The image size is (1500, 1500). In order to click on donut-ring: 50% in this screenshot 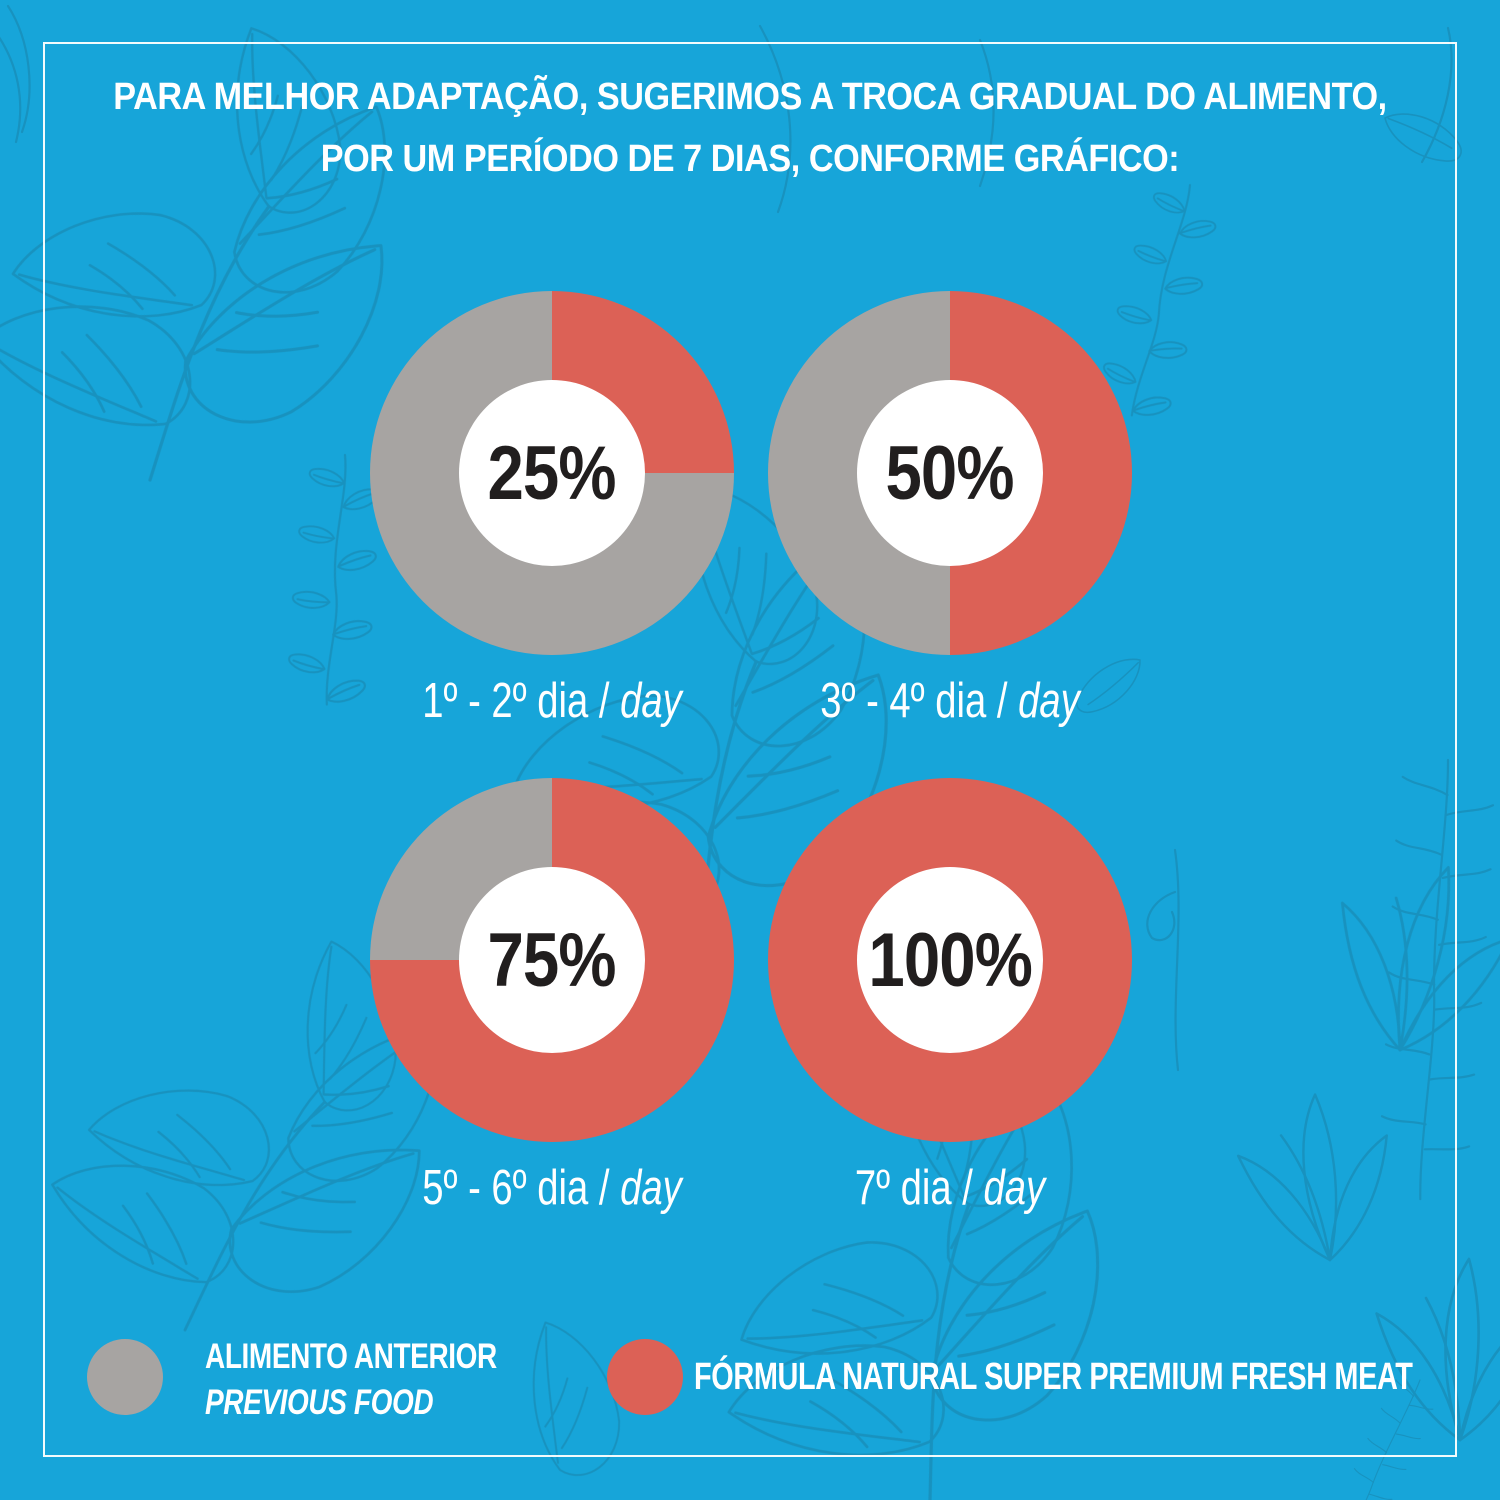, I will do `click(950, 473)`.